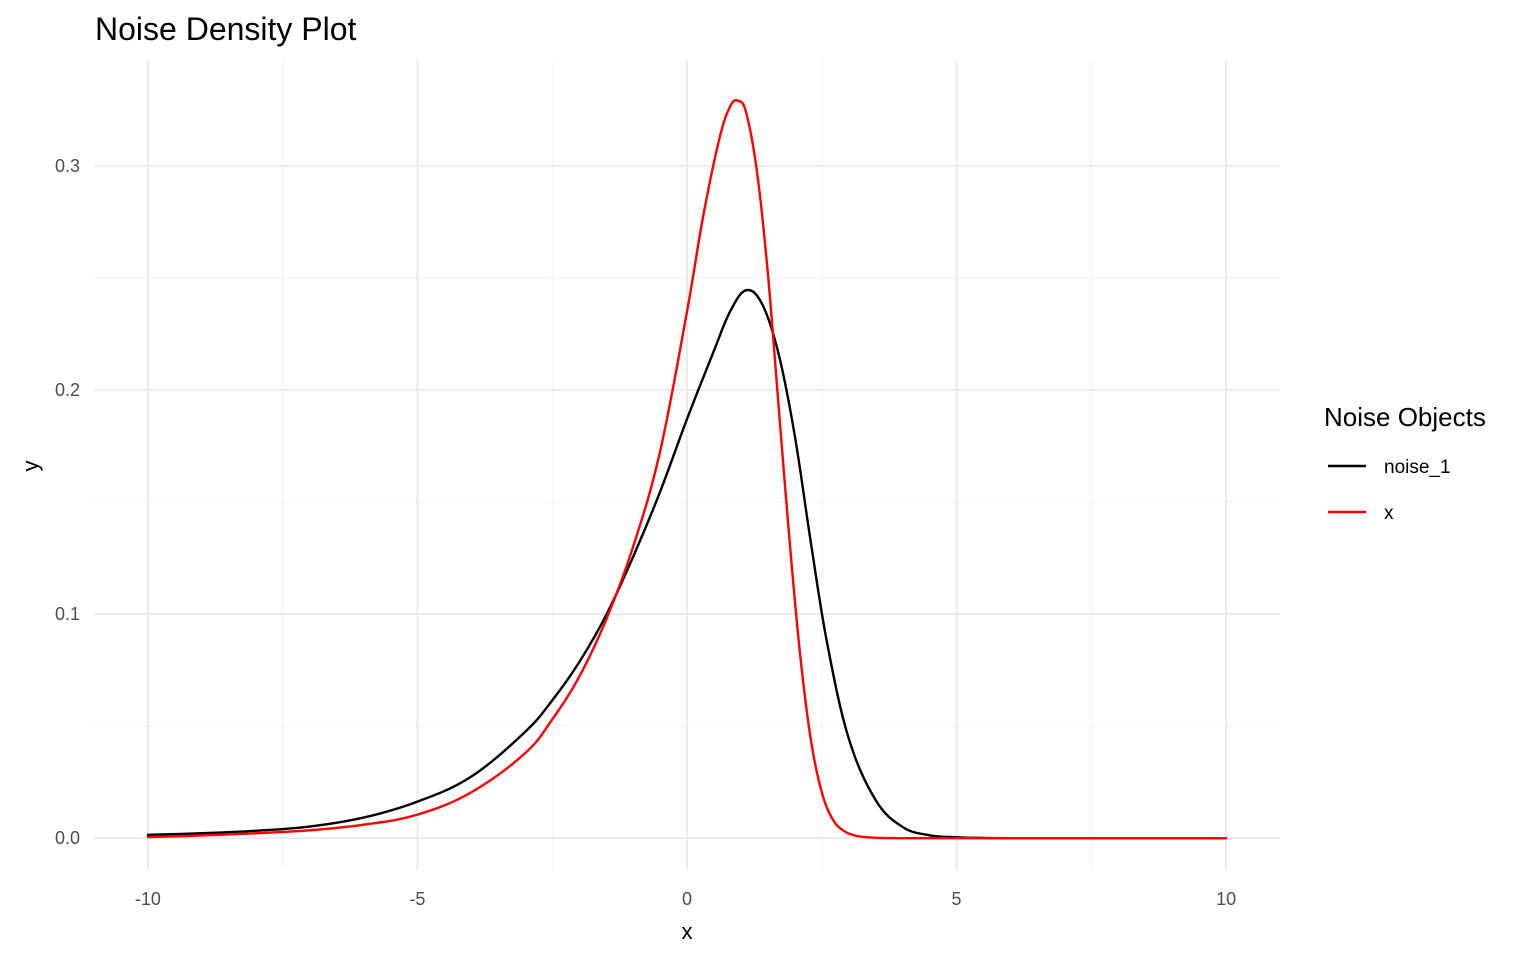  What do you see at coordinates (148, 899) in the screenshot?
I see `x-tick-label: -10` at bounding box center [148, 899].